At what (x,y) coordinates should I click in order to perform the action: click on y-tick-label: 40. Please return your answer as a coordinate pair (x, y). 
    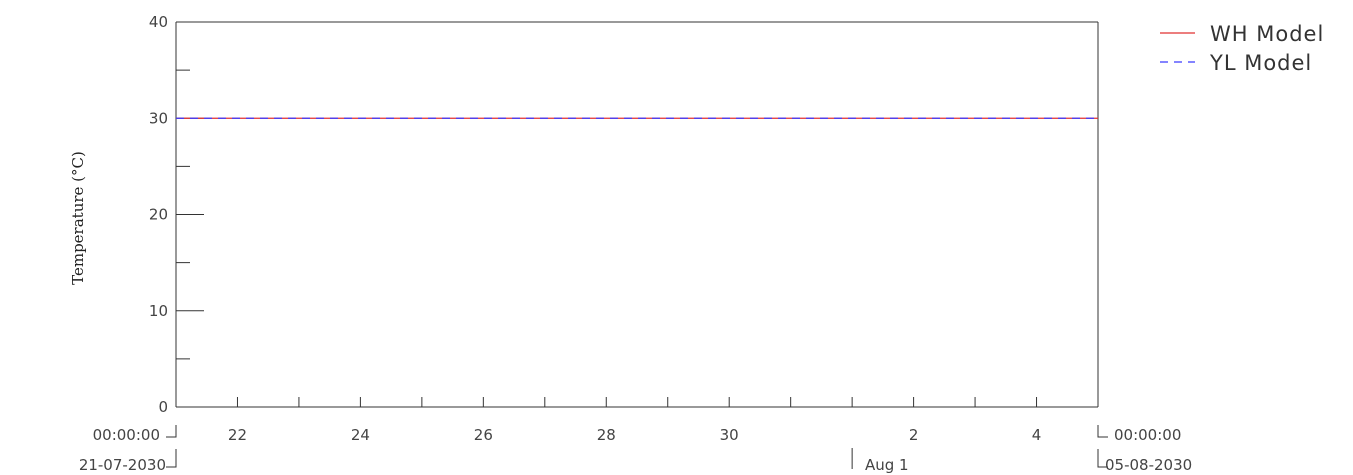
    Looking at the image, I should click on (158, 22).